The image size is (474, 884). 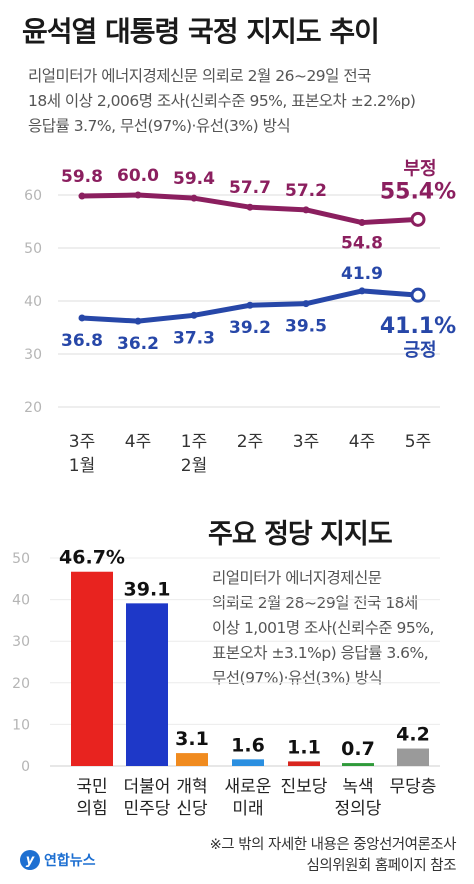 I want to click on footnote: ※그 밖의 자세한 내용은 중앙선거여론조사 심의위원회 홈페이지 참조, so click(x=333, y=855).